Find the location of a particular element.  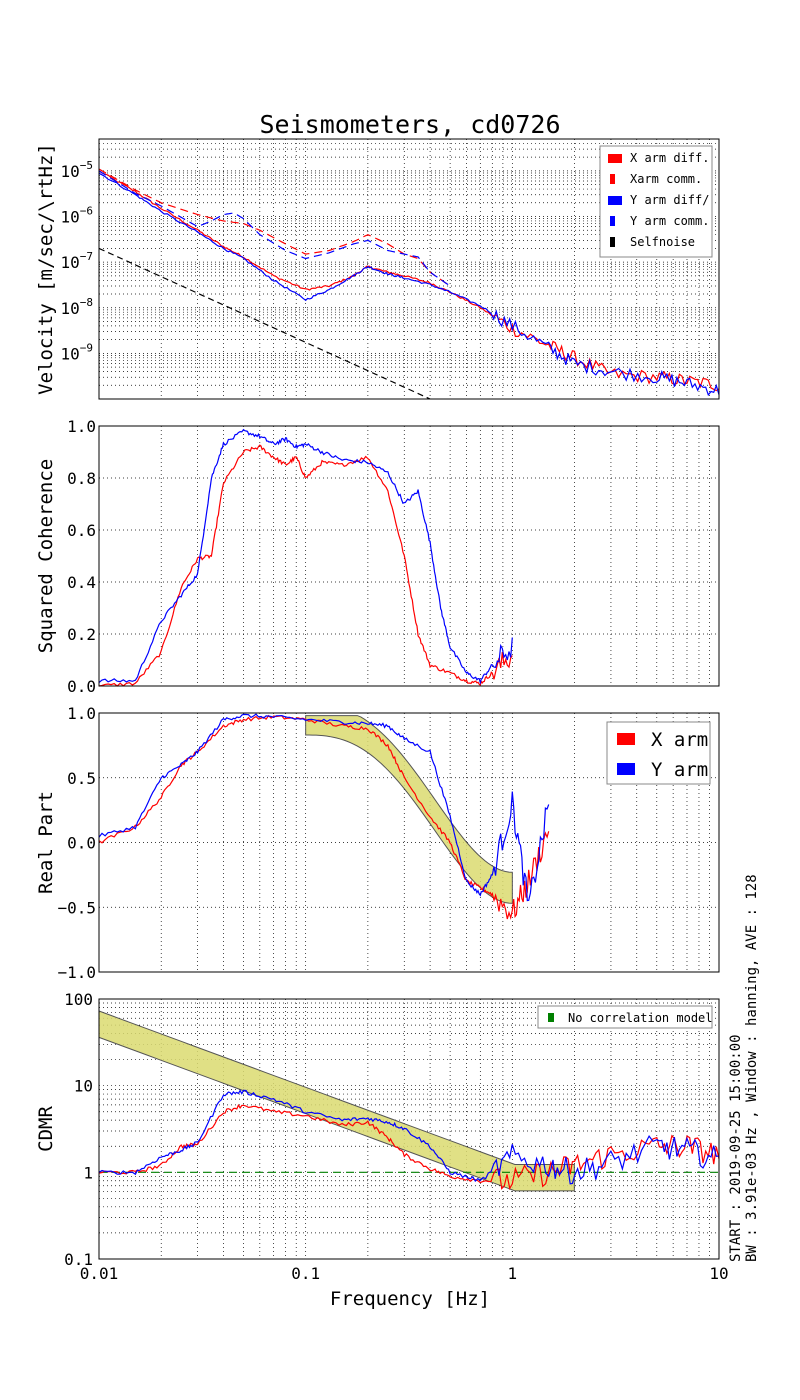

y-axis-label: Velocity [m/sec/\rtHz] is located at coordinates (46, 269).